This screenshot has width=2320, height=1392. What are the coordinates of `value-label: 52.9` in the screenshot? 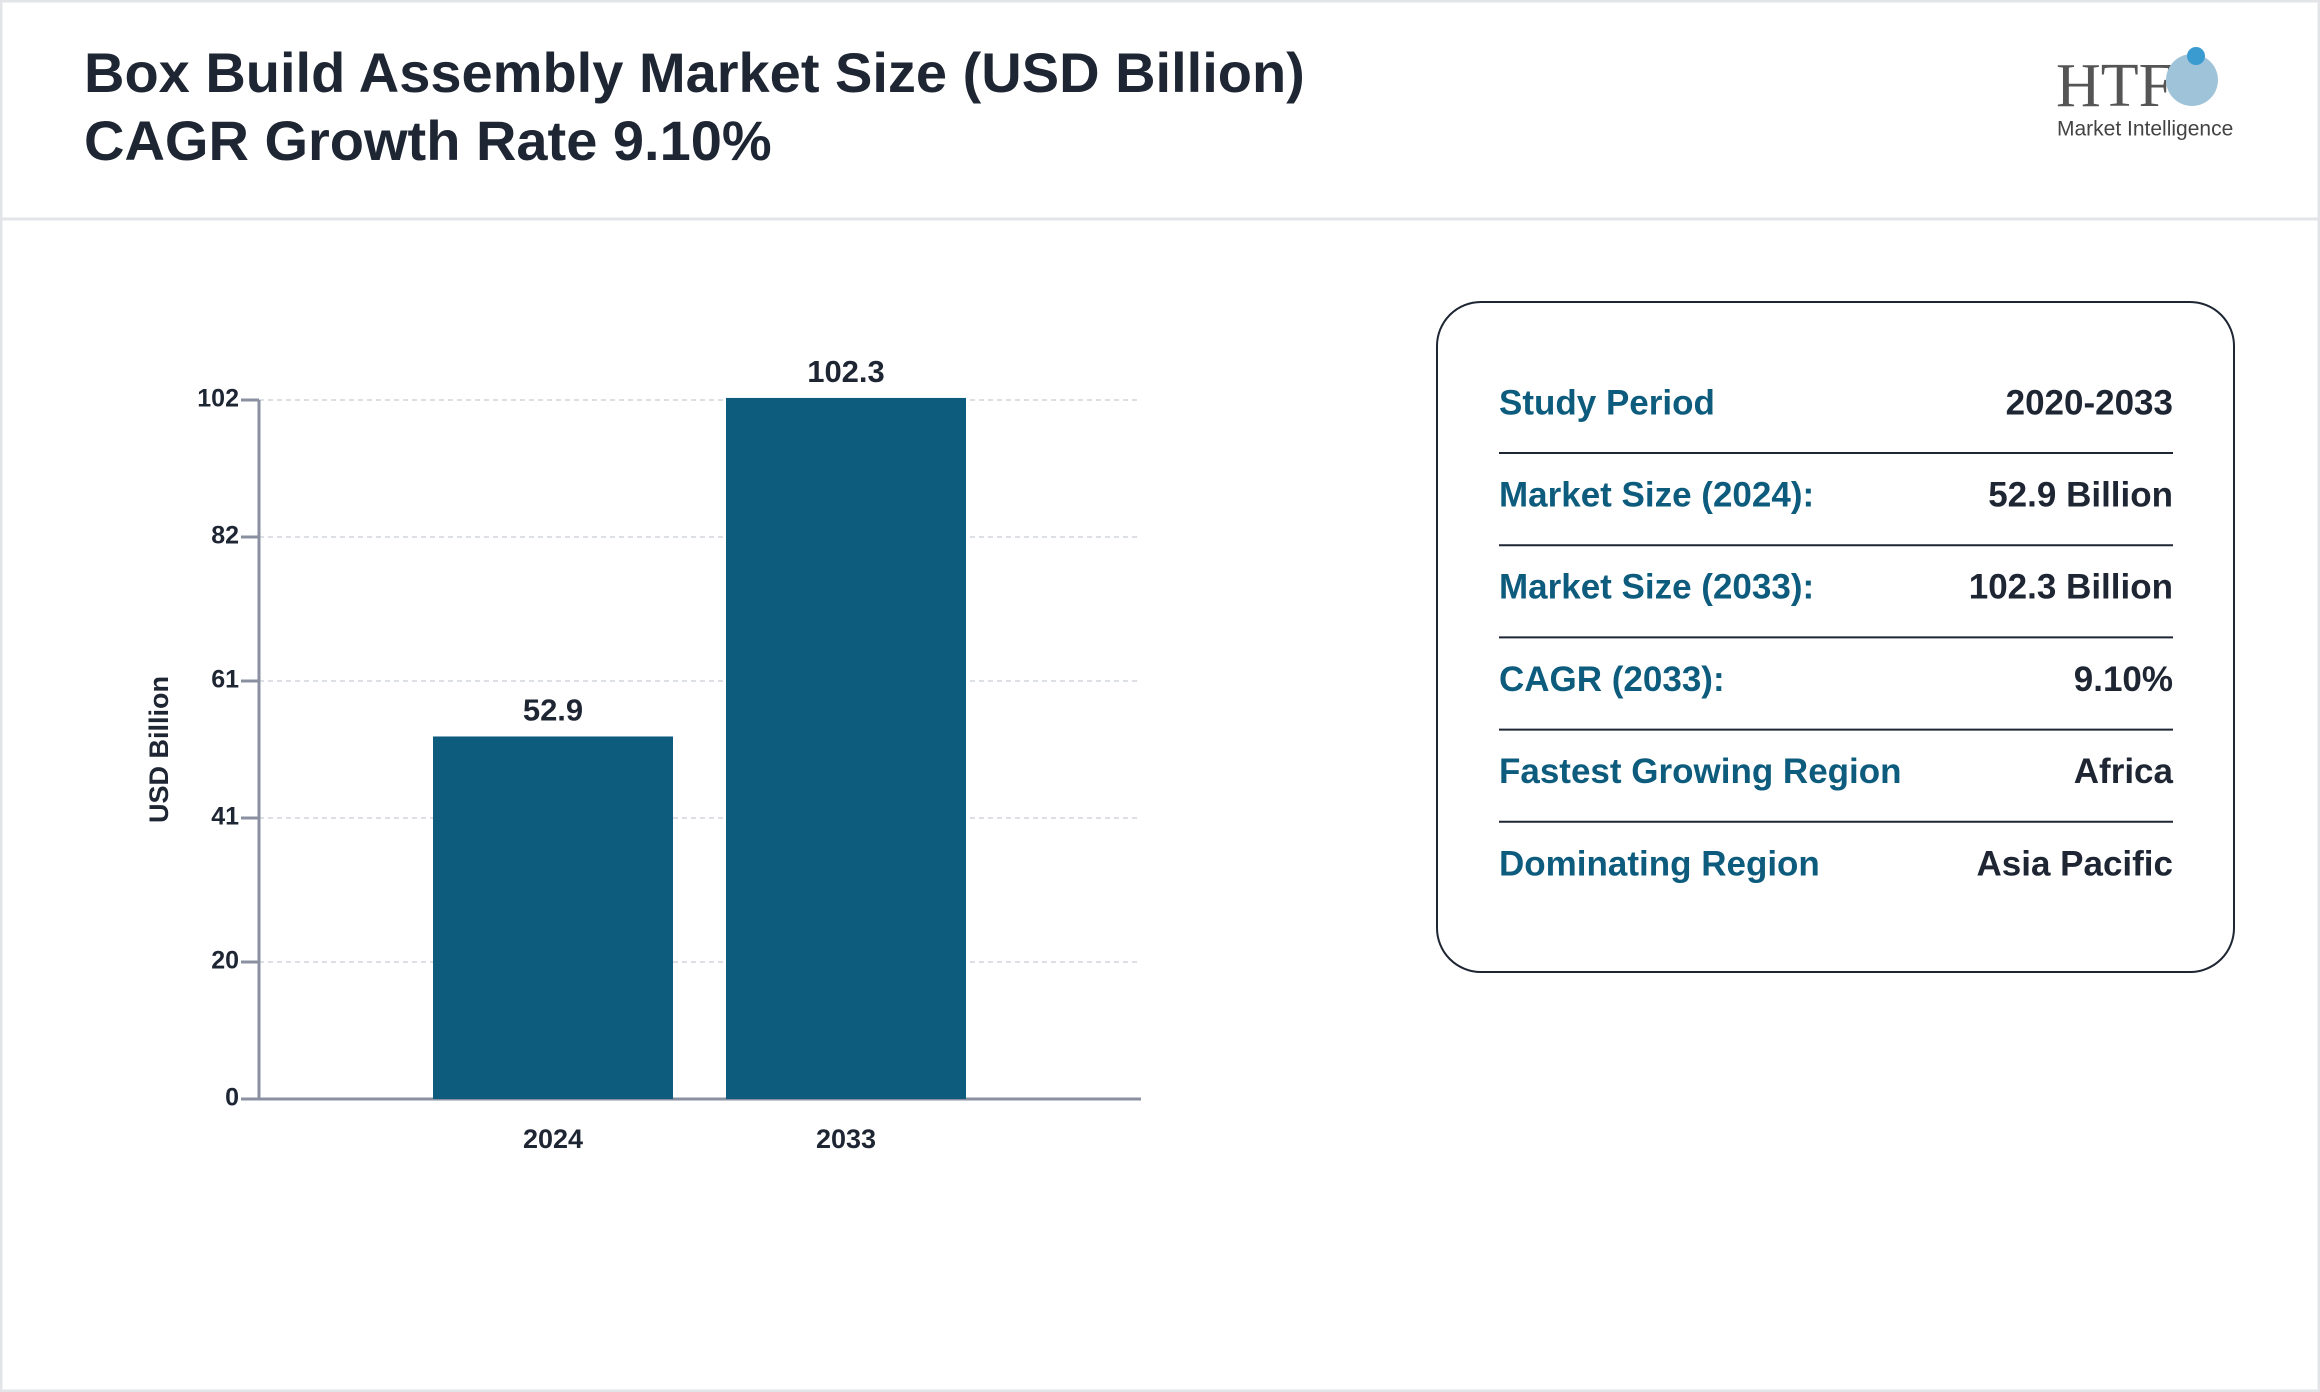 It's located at (553, 710).